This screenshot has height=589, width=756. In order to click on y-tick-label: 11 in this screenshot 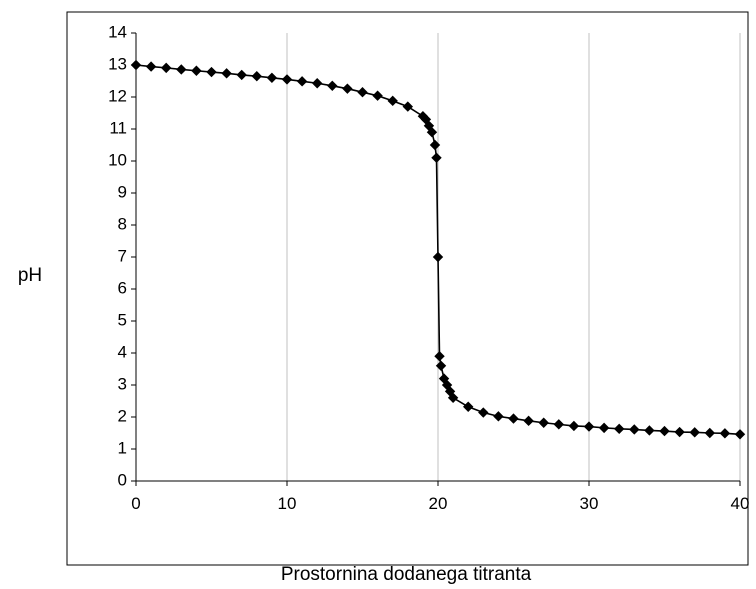, I will do `click(118, 127)`.